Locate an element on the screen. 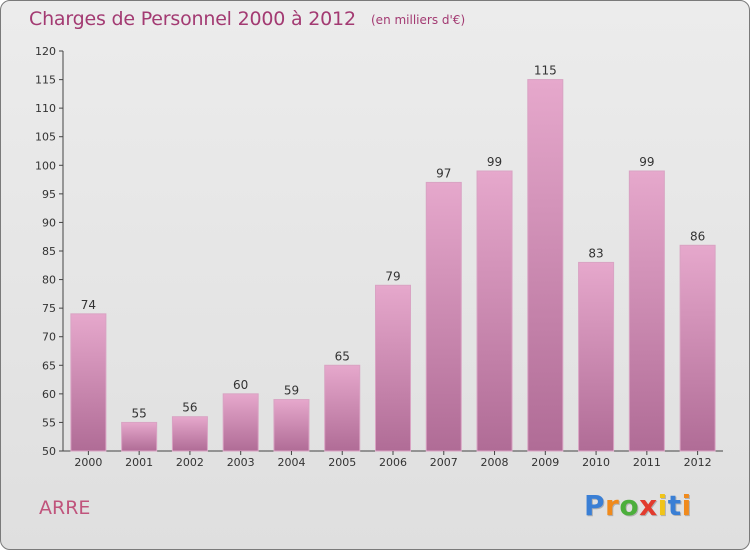 This screenshot has width=750, height=550. bar-2004 is located at coordinates (291, 425).